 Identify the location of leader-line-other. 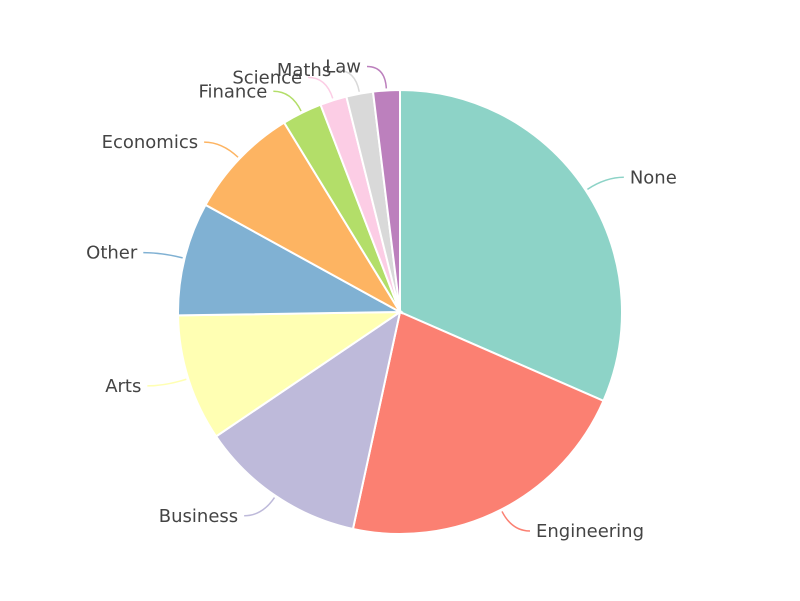
(163, 255).